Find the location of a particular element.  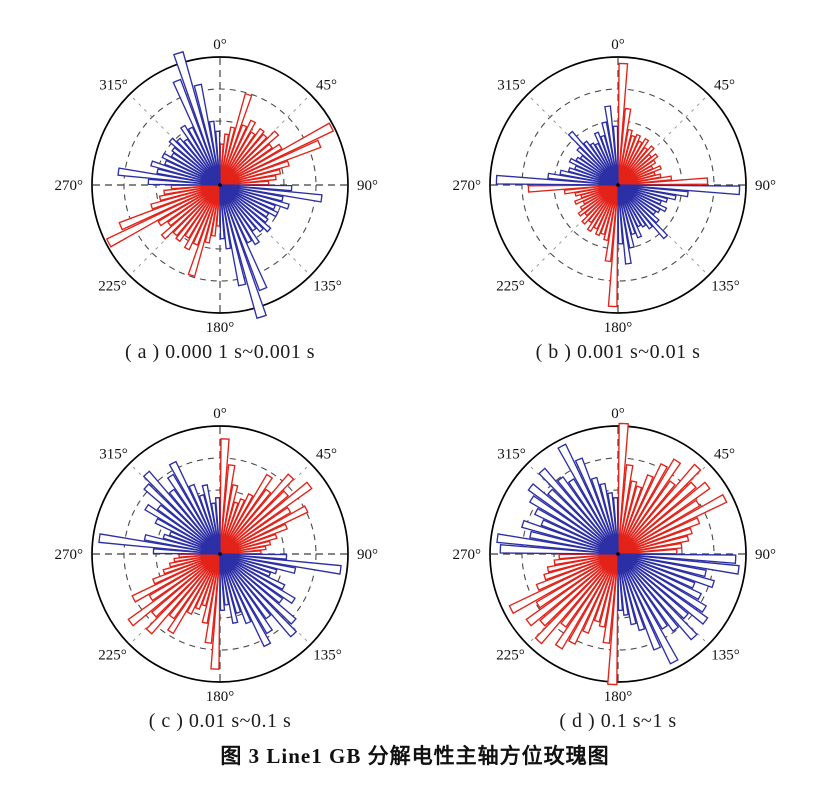

sub-caption-b: ( b ) 0.001 s~0.01 s is located at coordinates (618, 352).